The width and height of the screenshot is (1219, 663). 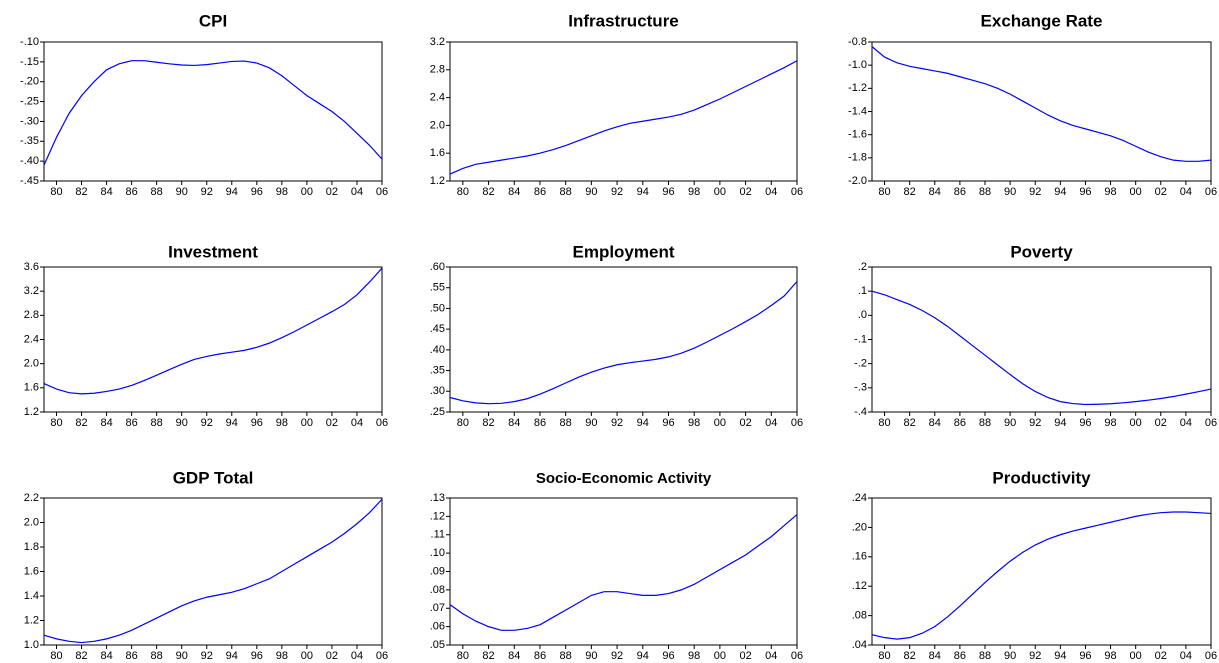 What do you see at coordinates (1042, 20) in the screenshot?
I see `chart-title: Exchange Rate` at bounding box center [1042, 20].